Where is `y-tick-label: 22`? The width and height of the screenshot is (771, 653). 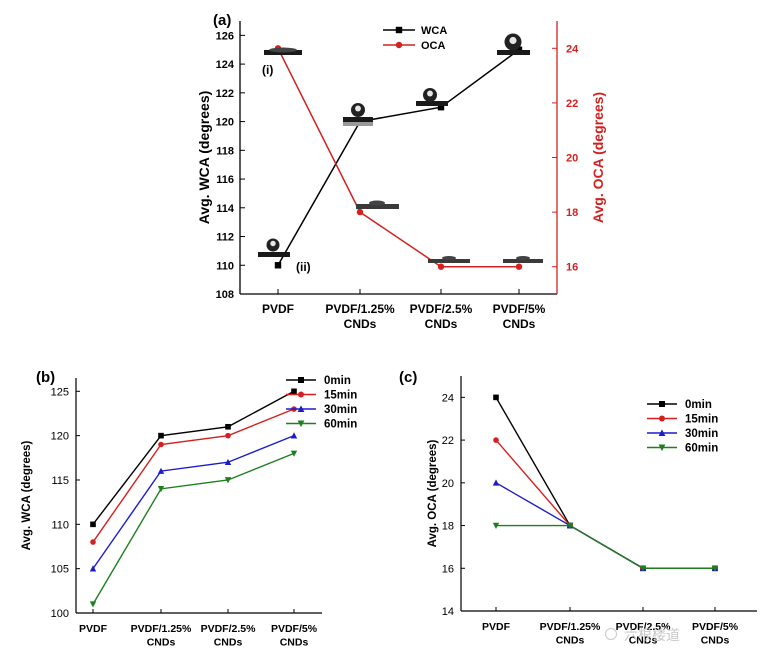 y-tick-label: 22 is located at coordinates (448, 441).